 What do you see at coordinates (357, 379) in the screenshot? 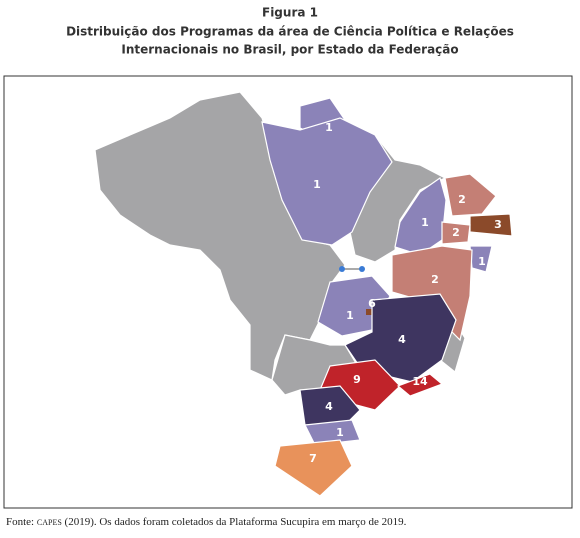
I see `state-count: 9` at bounding box center [357, 379].